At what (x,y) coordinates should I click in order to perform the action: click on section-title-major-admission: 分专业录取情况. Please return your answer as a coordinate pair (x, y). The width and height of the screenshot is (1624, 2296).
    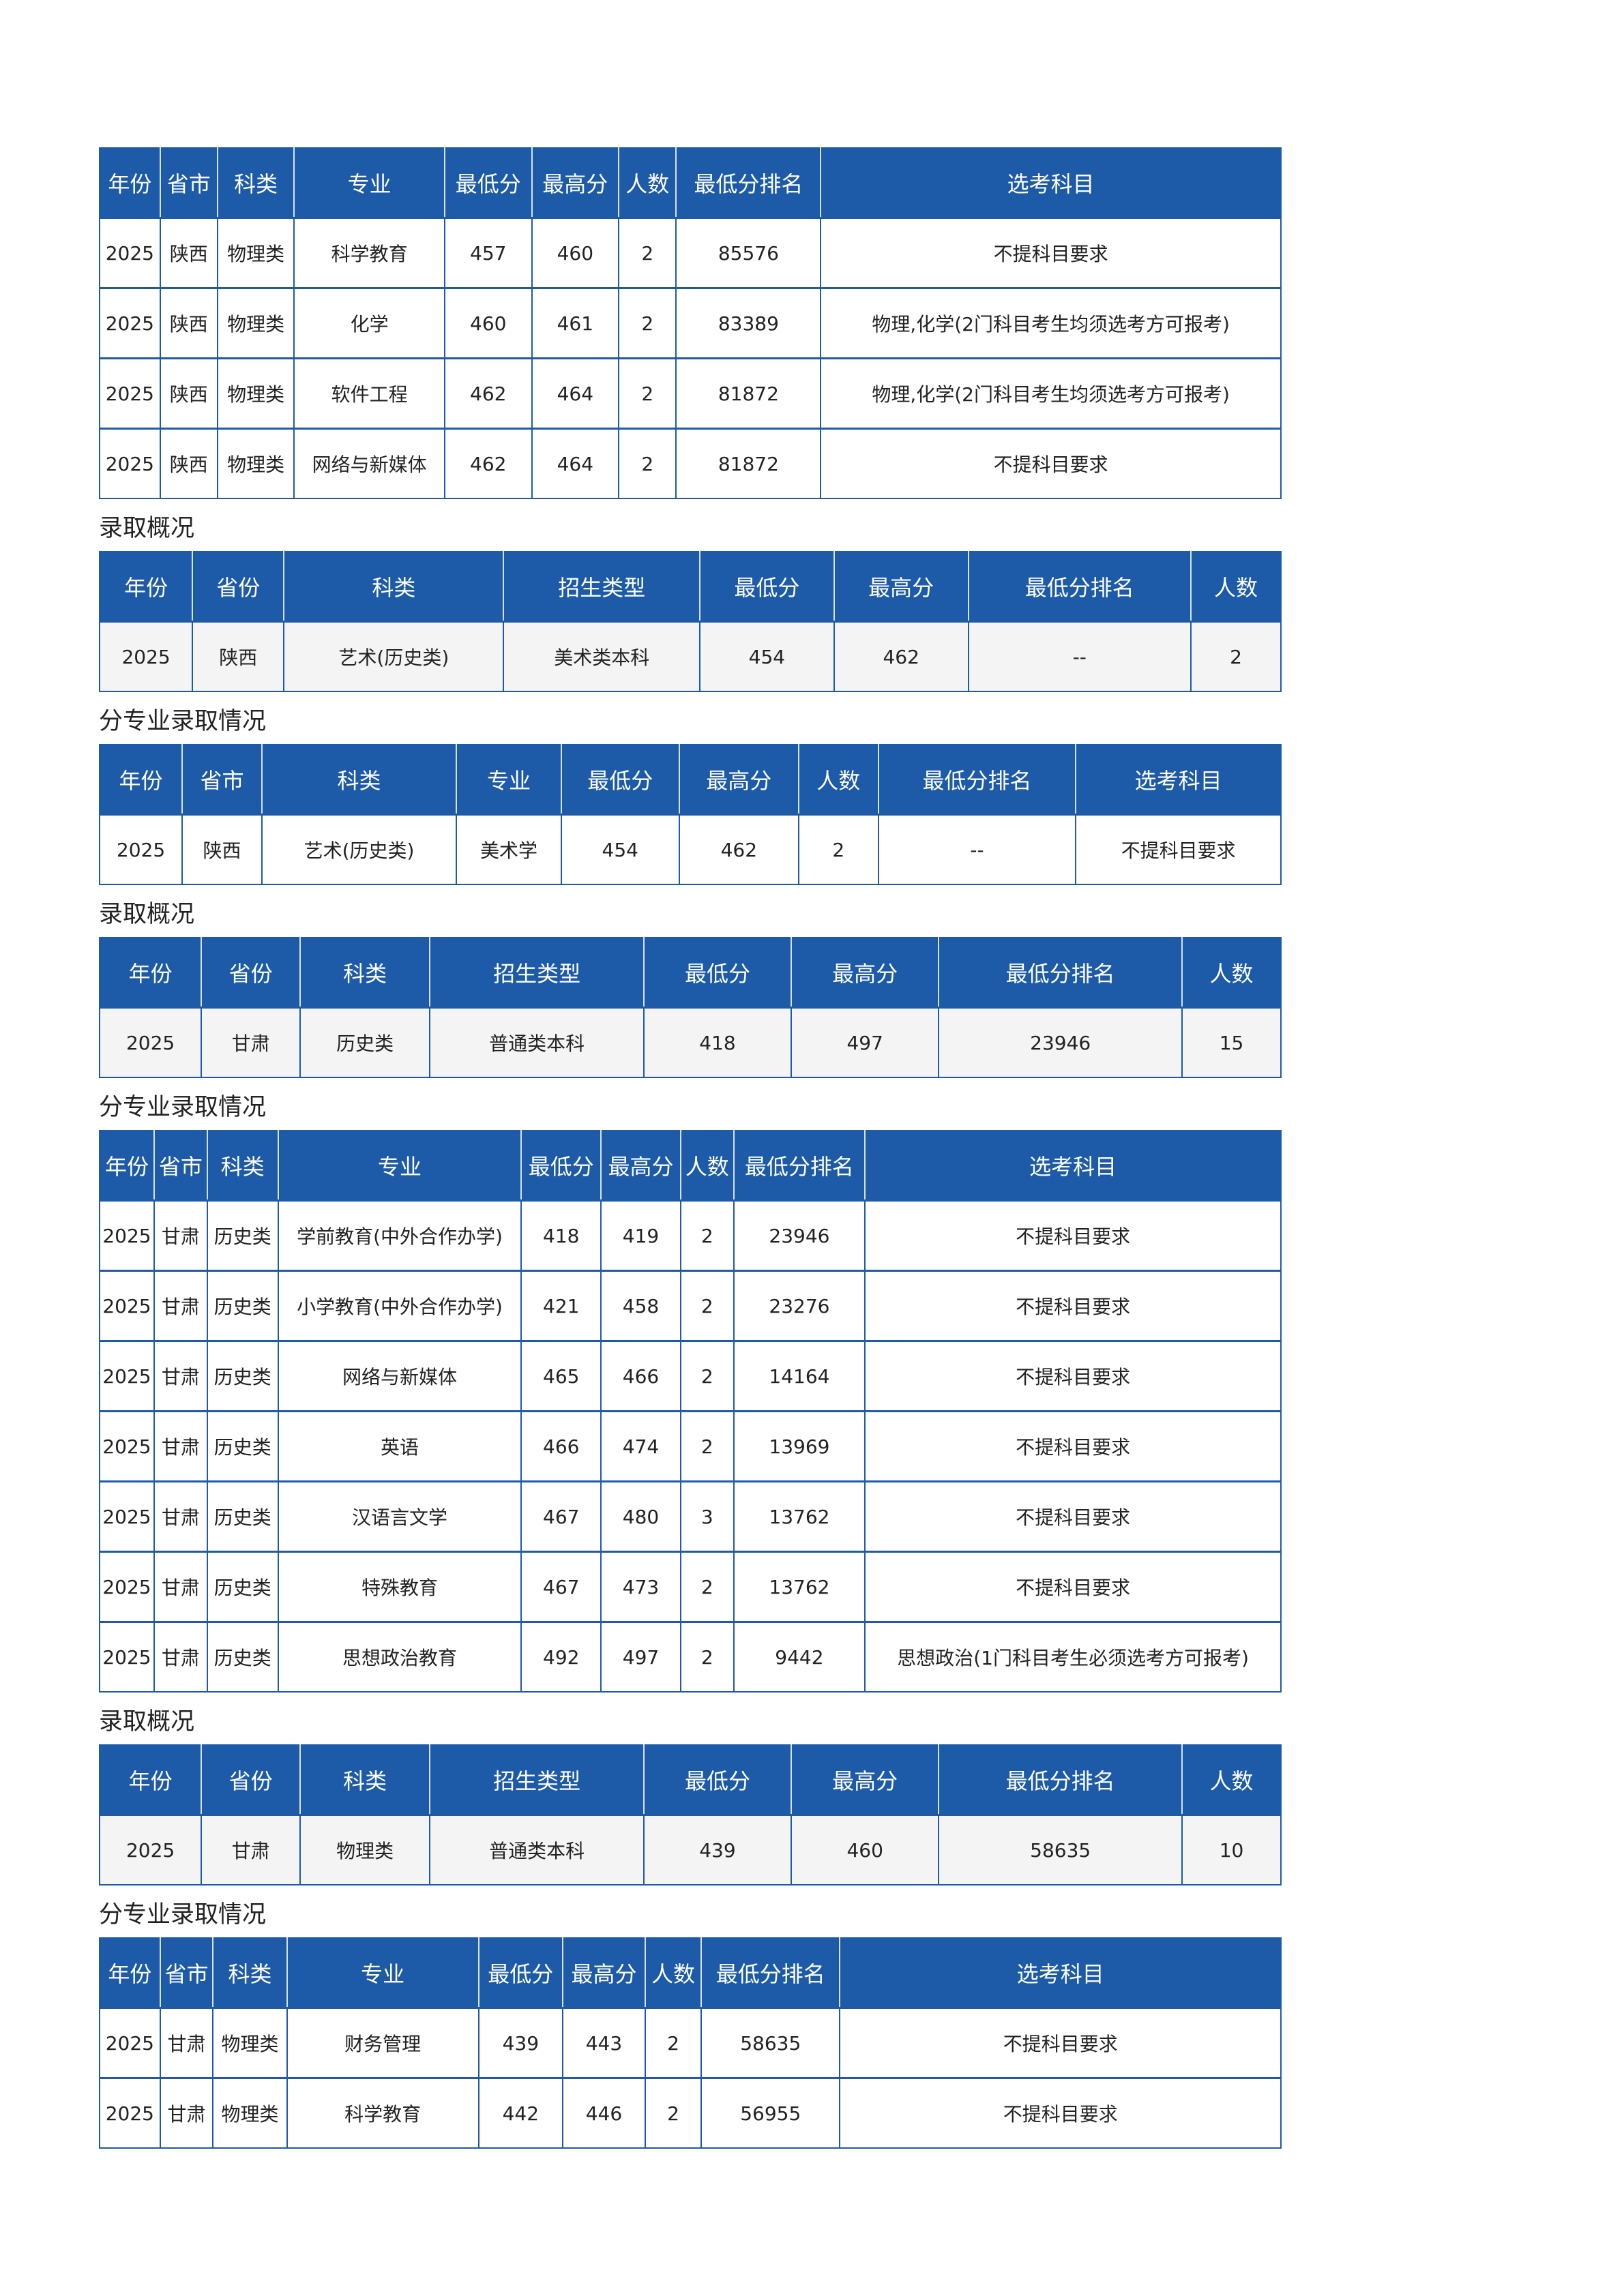
    Looking at the image, I should click on (183, 722).